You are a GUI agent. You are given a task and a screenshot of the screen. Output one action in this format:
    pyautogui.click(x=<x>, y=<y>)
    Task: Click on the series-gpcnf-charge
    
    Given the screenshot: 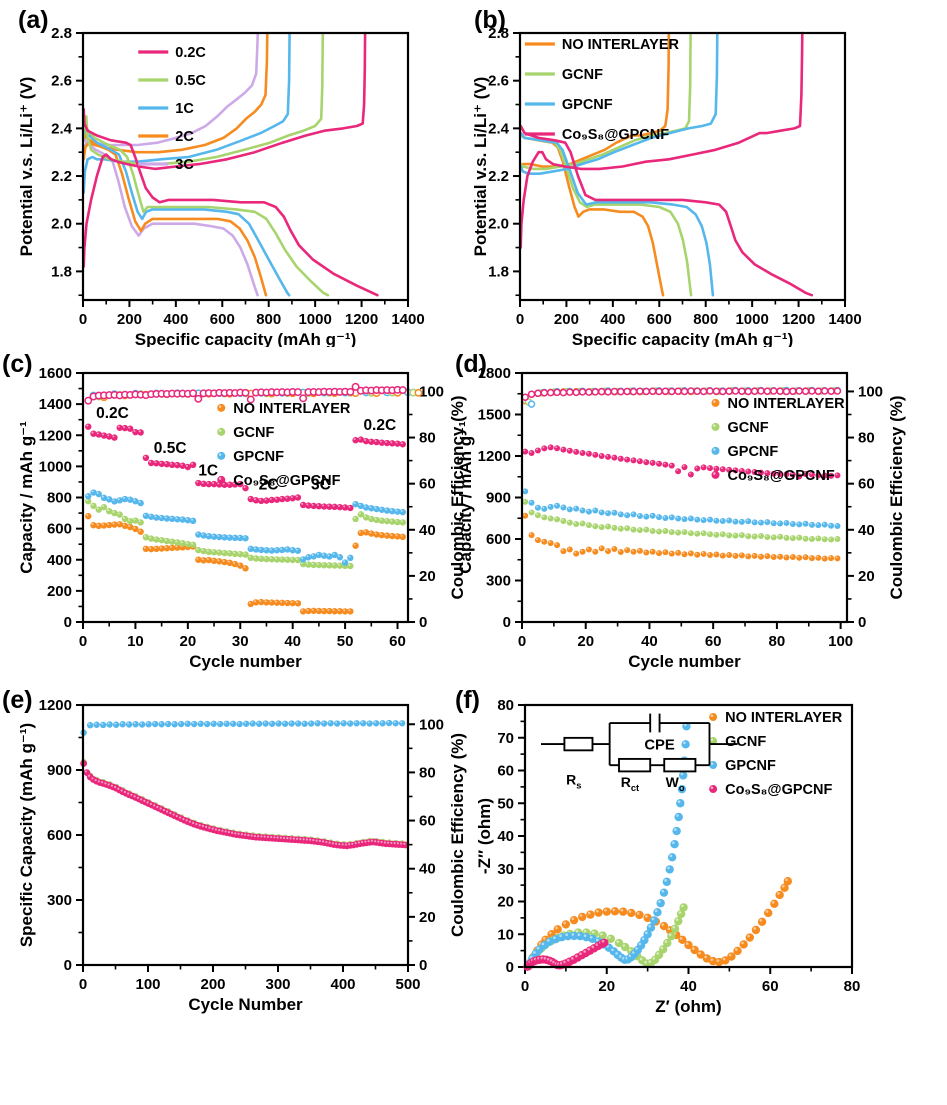 What is the action you would take?
    pyautogui.click(x=619, y=103)
    